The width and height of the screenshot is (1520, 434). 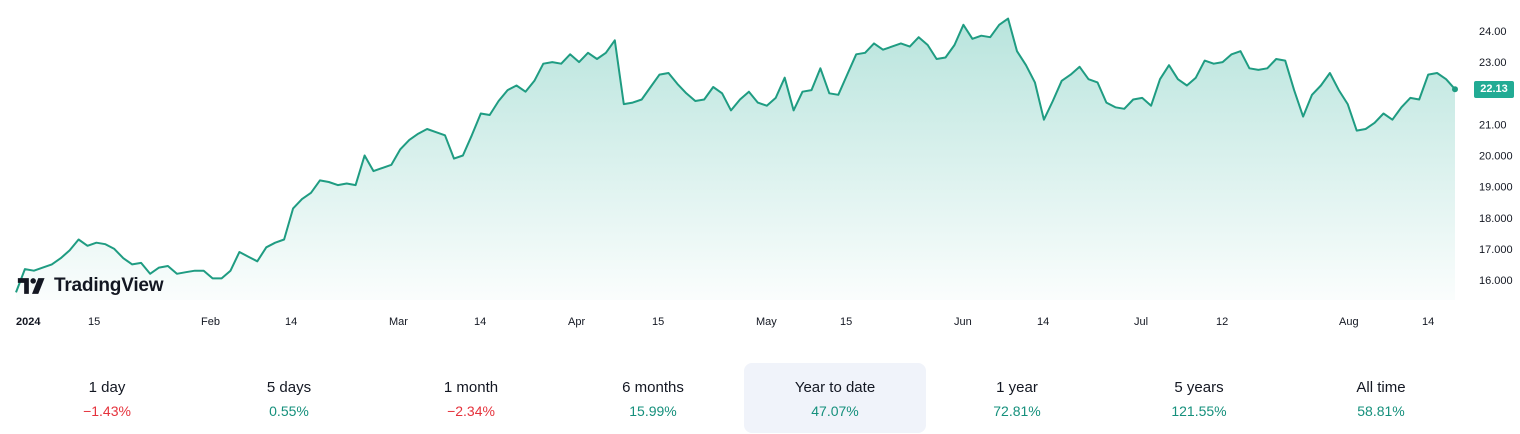 What do you see at coordinates (653, 387) in the screenshot?
I see `period-label: 6 months` at bounding box center [653, 387].